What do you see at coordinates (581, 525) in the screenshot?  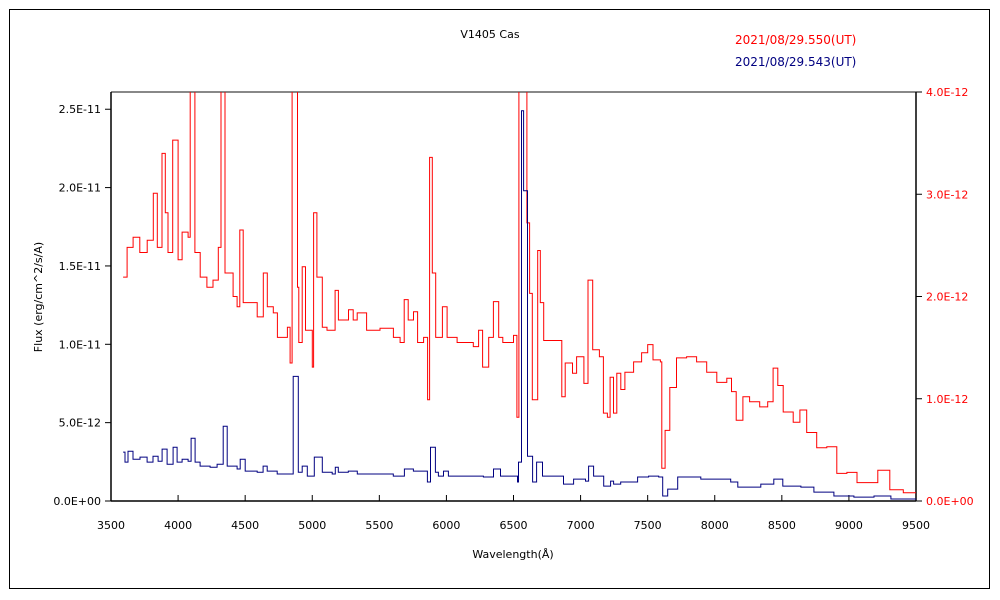 I see `x-tick-label: 7000` at bounding box center [581, 525].